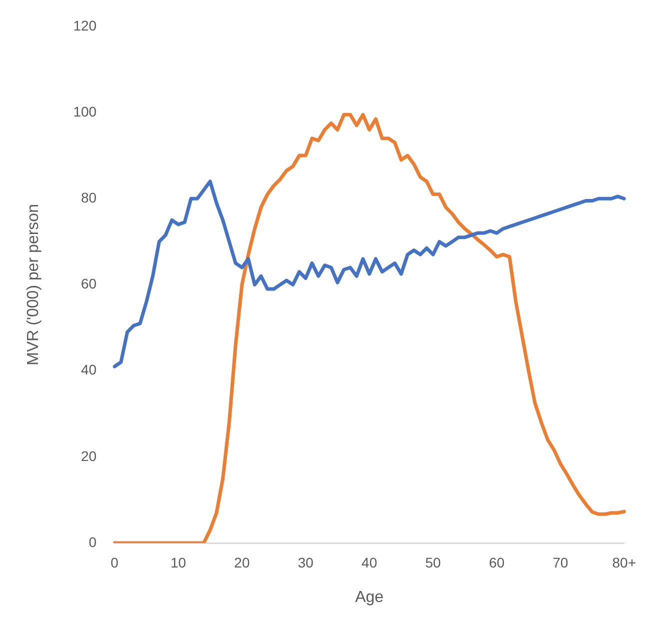  Describe the element at coordinates (496, 562) in the screenshot. I see `x-tick-label: 60` at that location.